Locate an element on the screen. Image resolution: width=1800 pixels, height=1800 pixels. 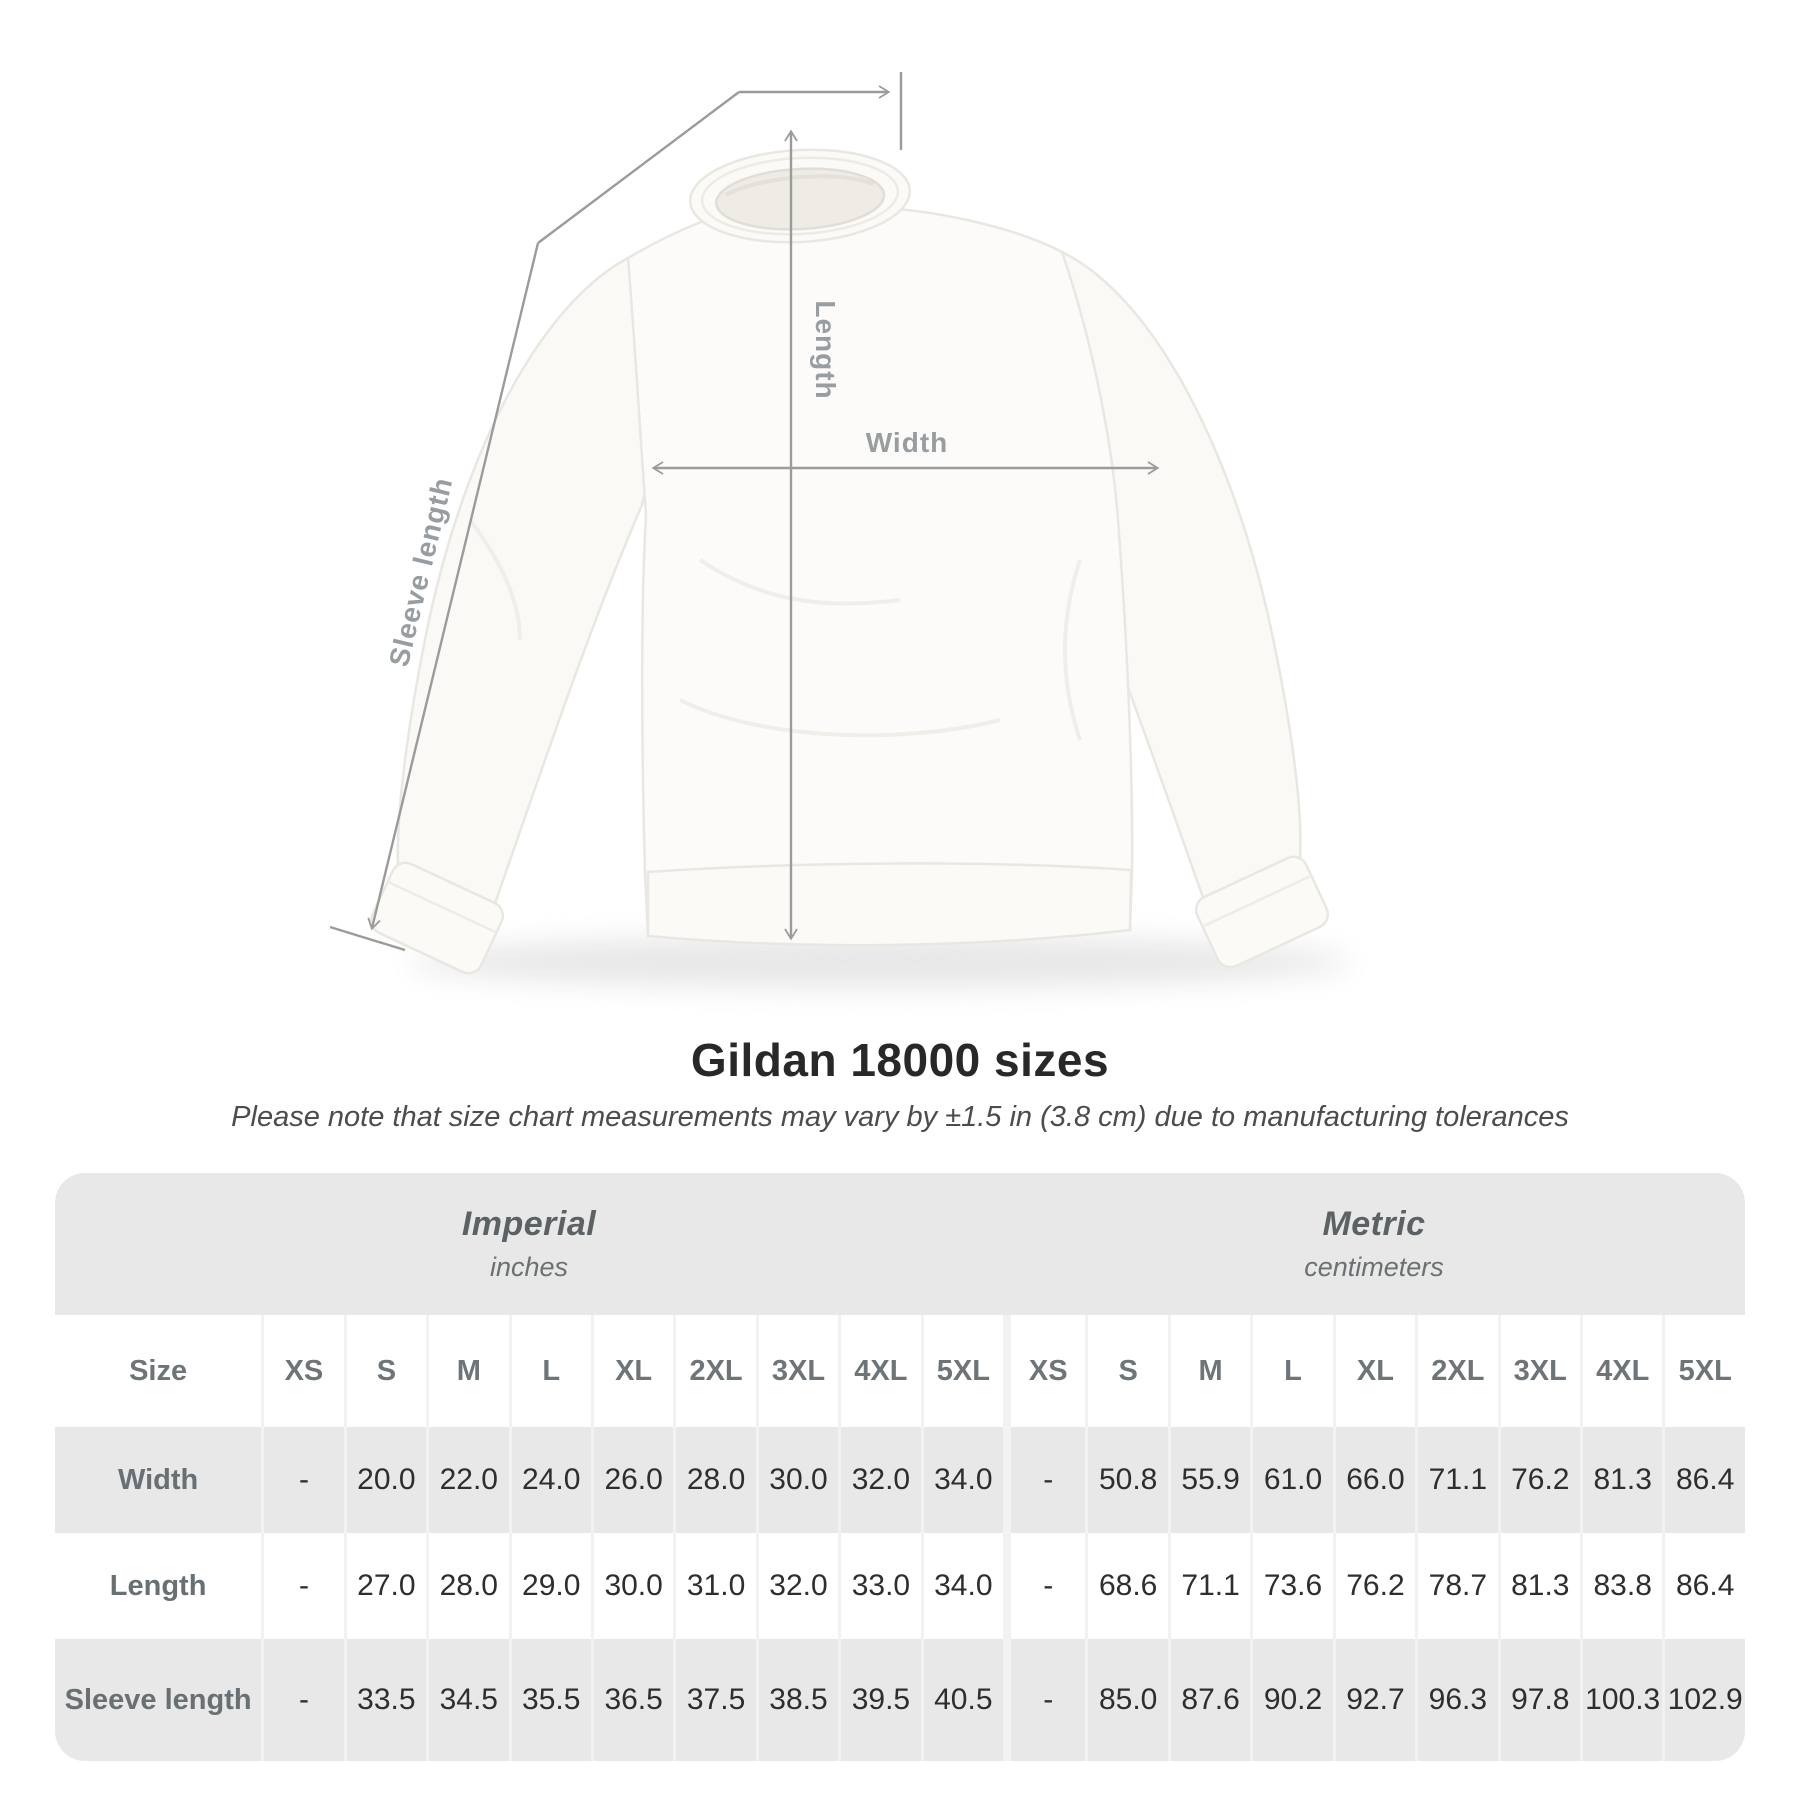
imperial-group-header: Imperial inches is located at coordinates (529, 1244).